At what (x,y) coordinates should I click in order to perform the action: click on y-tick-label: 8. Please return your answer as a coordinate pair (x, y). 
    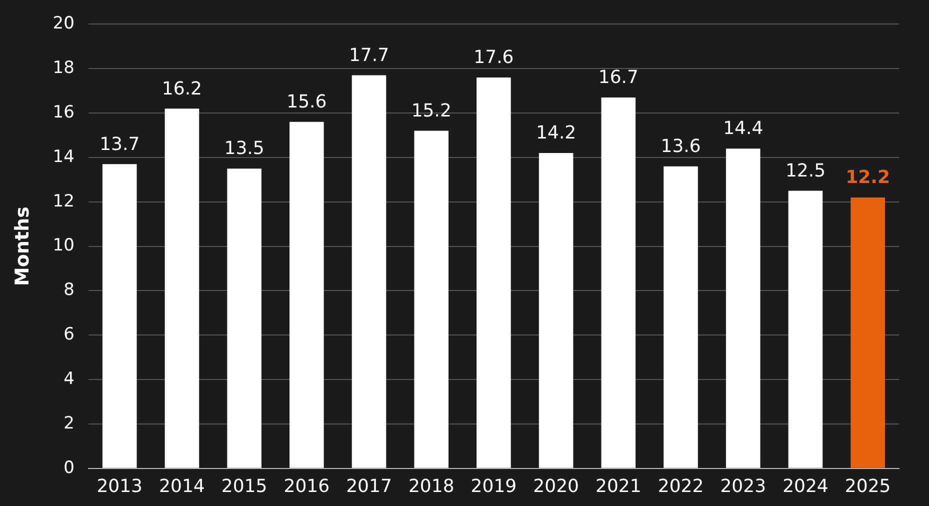
    Looking at the image, I should click on (69, 290).